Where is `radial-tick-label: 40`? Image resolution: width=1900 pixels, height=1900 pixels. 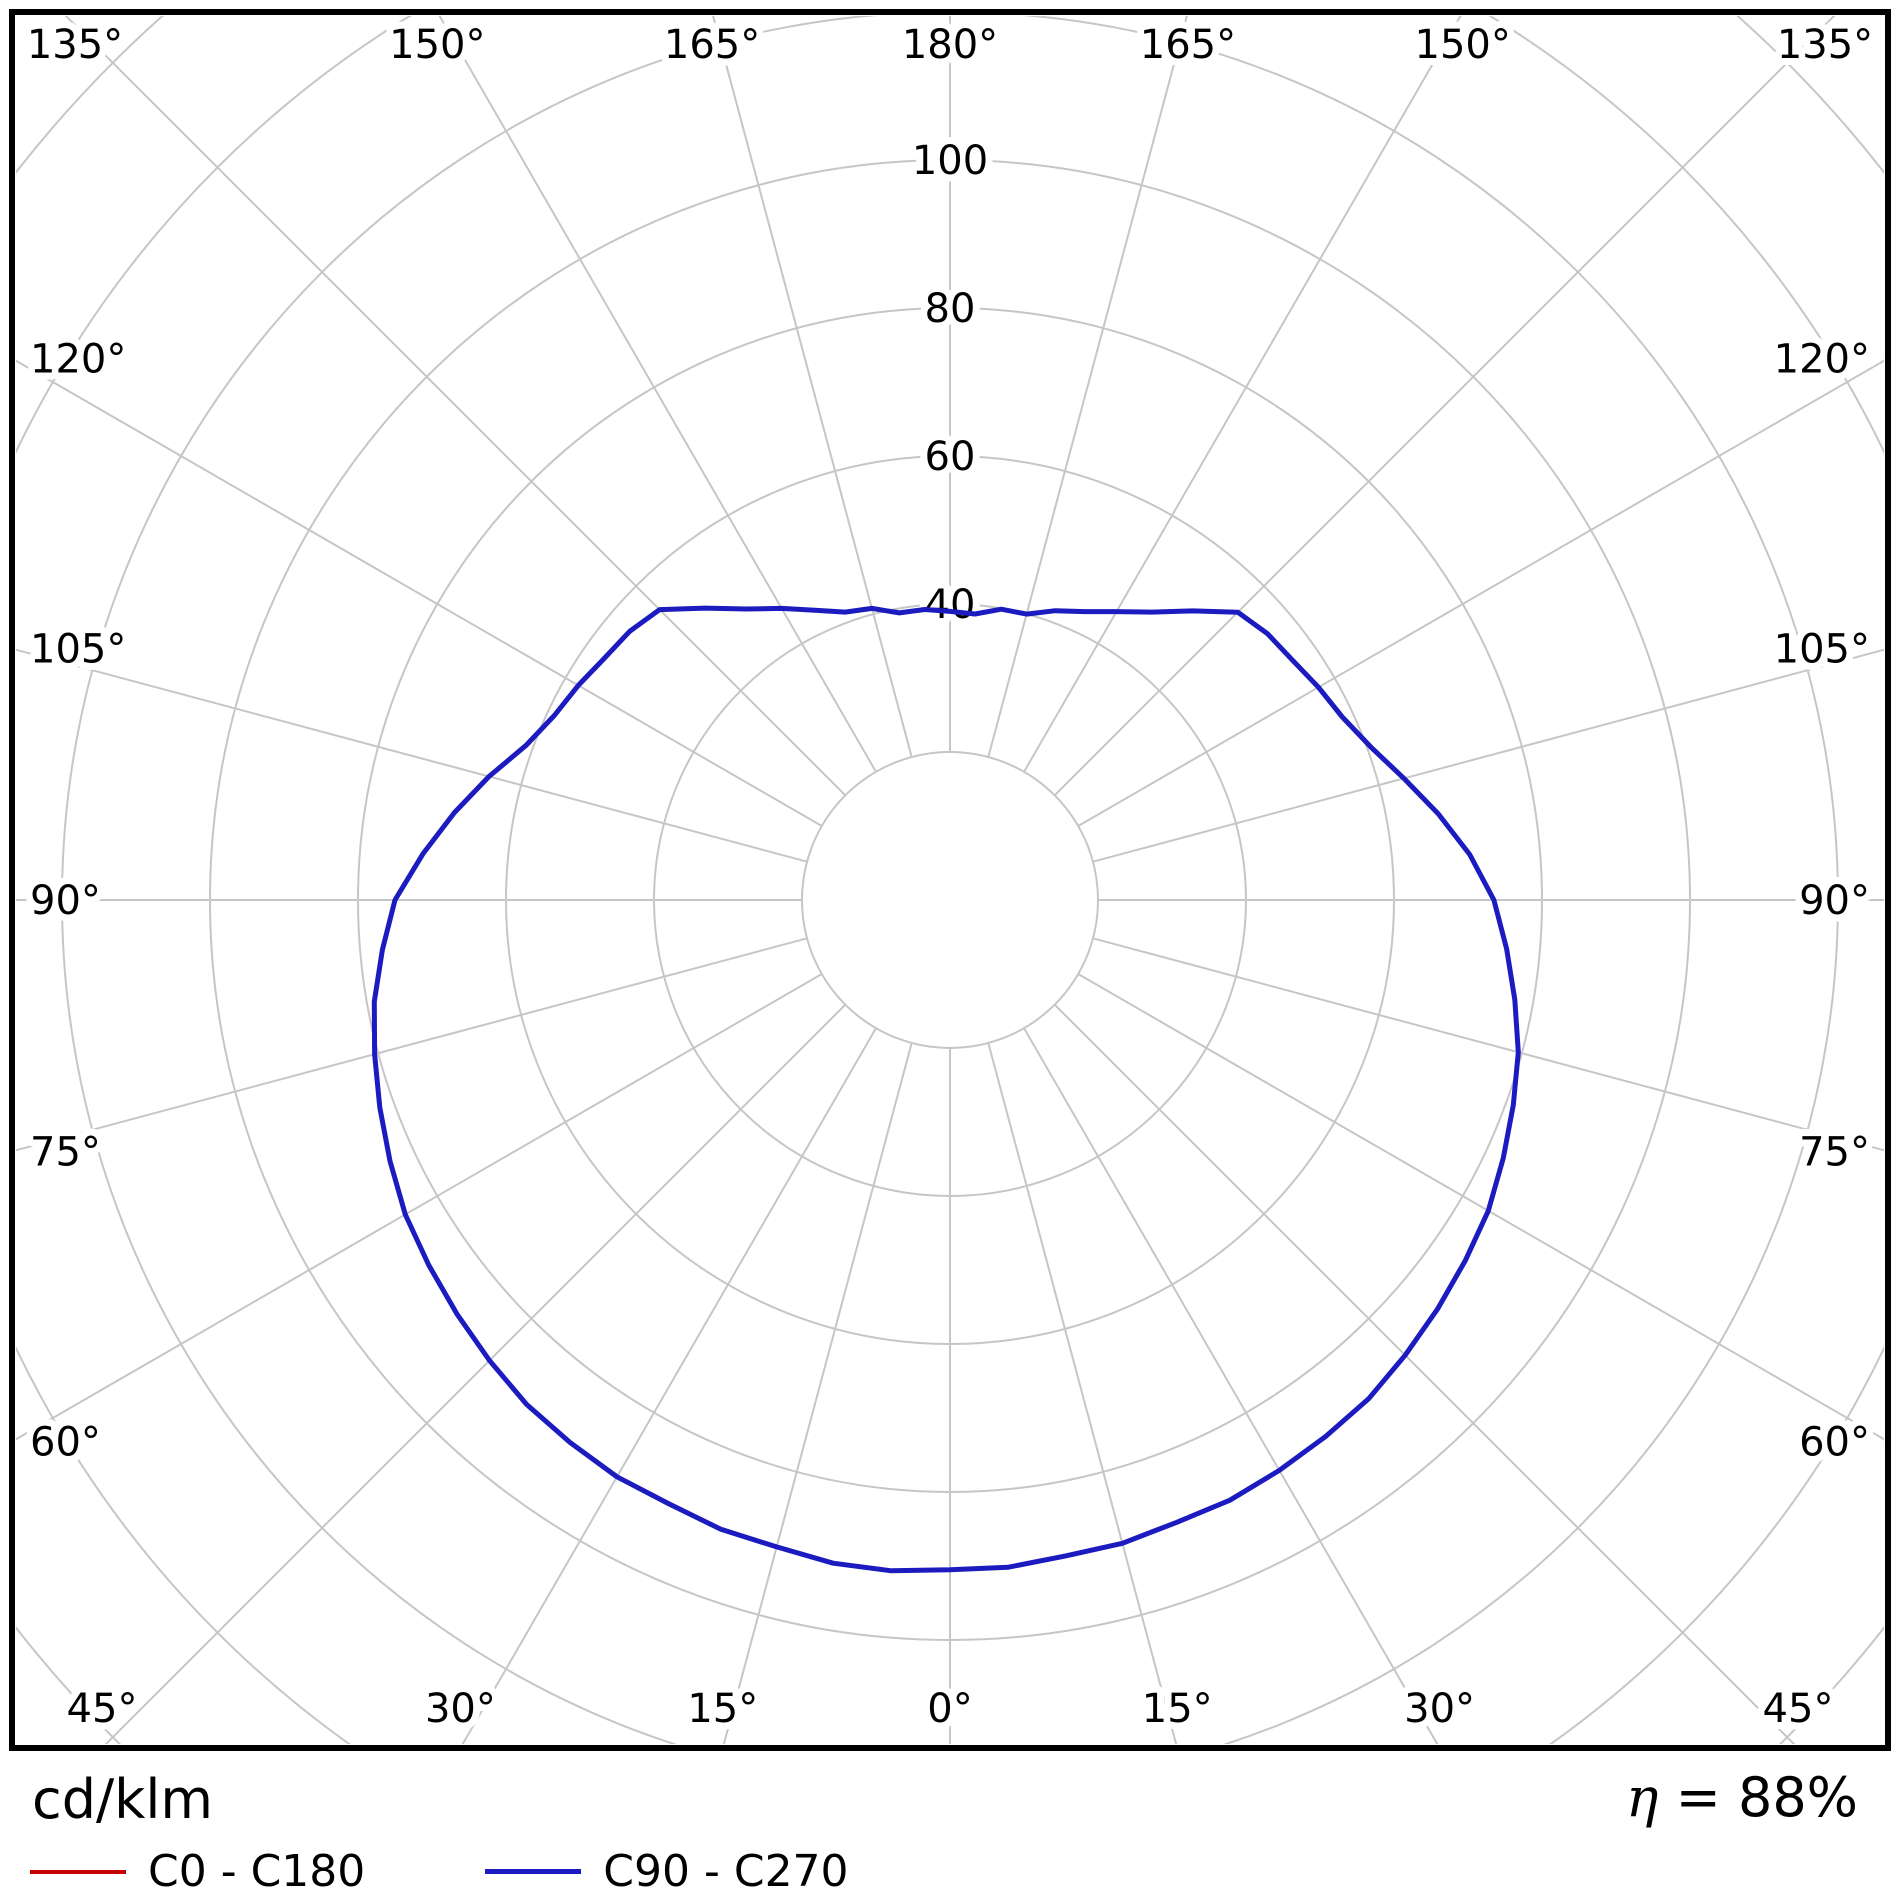 radial-tick-label: 40 is located at coordinates (950, 605).